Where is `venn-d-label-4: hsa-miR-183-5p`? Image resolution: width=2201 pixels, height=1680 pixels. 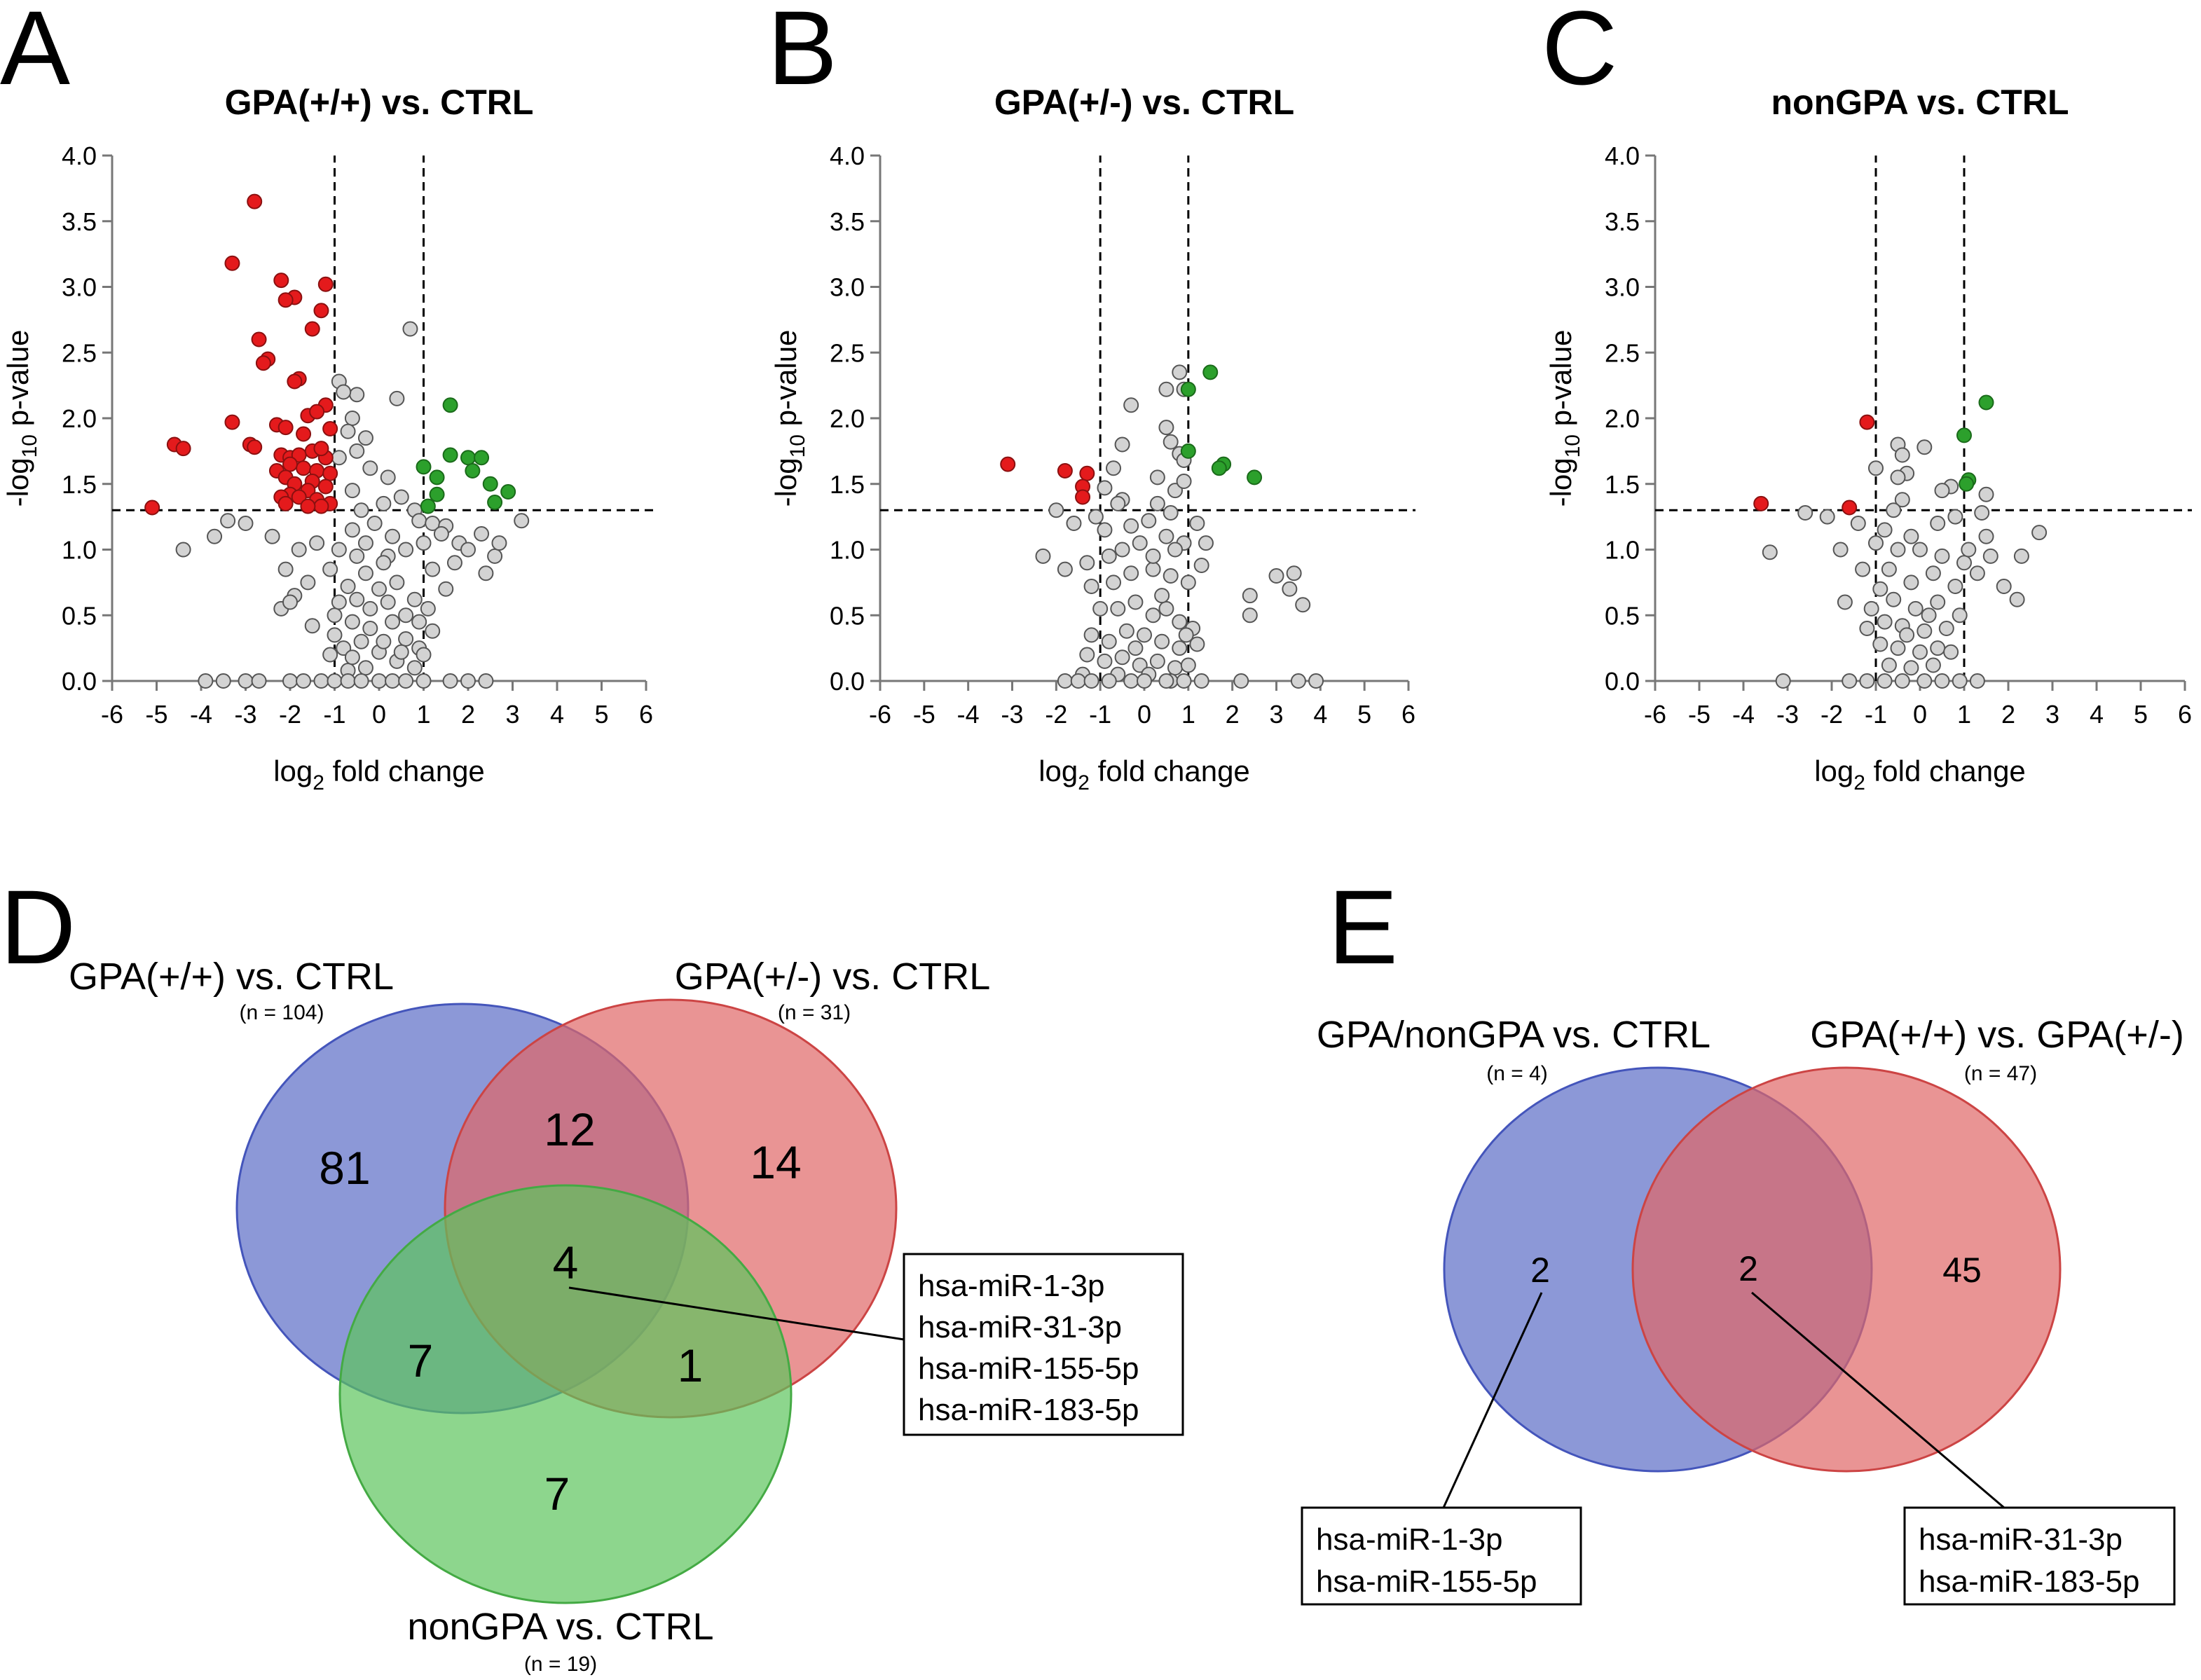 venn-d-label-4: hsa-miR-183-5p is located at coordinates (1028, 1410).